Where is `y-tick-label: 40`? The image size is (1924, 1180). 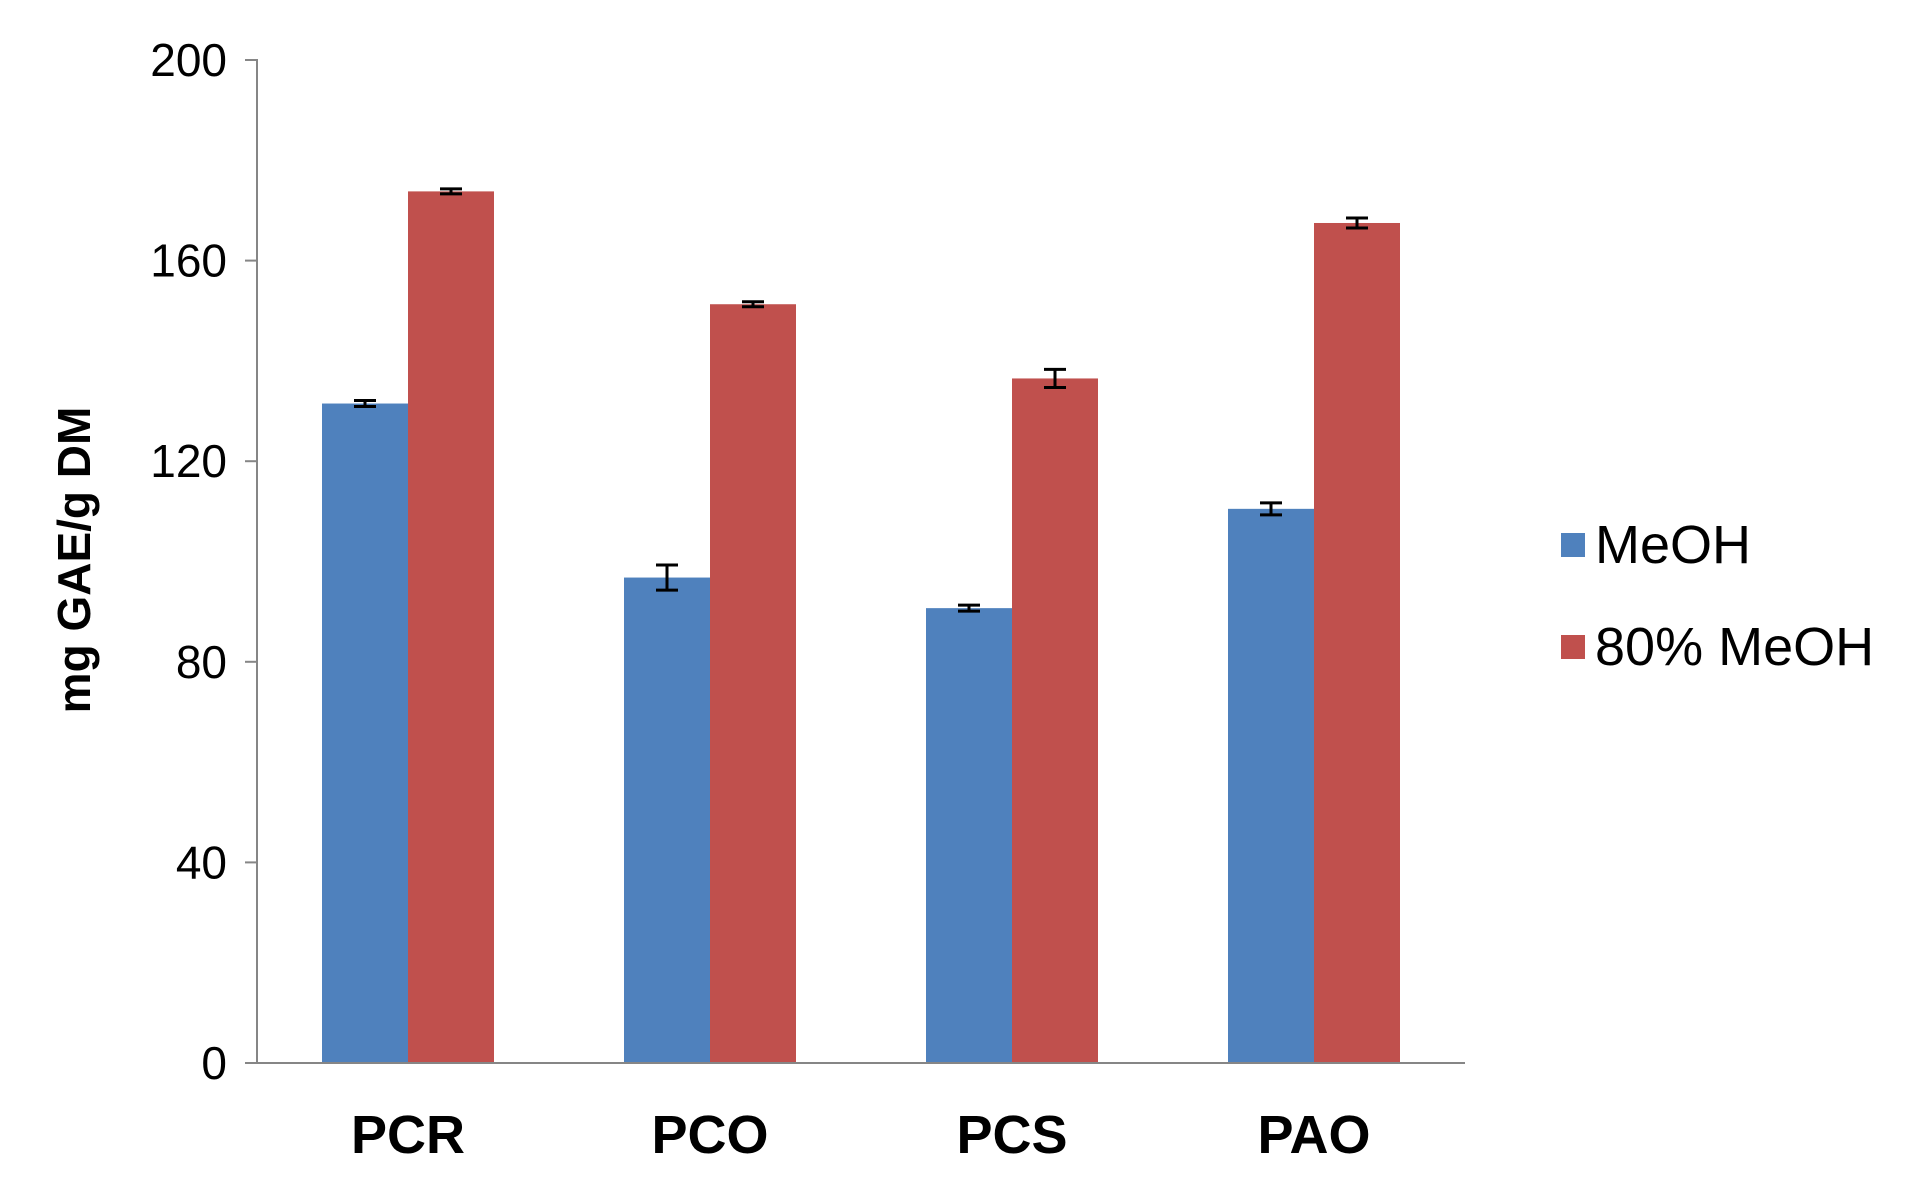
y-tick-label: 40 is located at coordinates (201, 862).